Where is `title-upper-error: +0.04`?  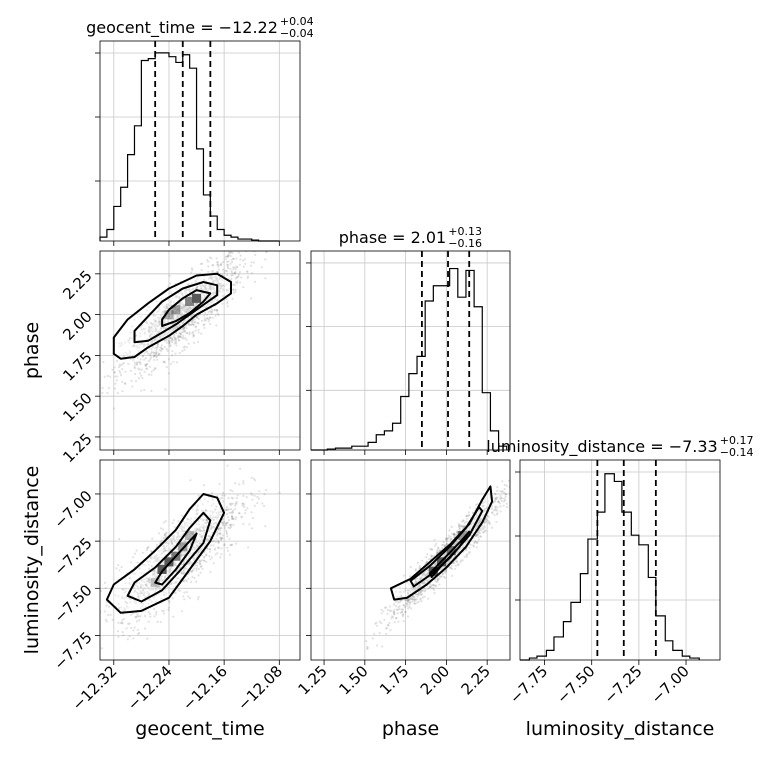
title-upper-error: +0.04 is located at coordinates (297, 21).